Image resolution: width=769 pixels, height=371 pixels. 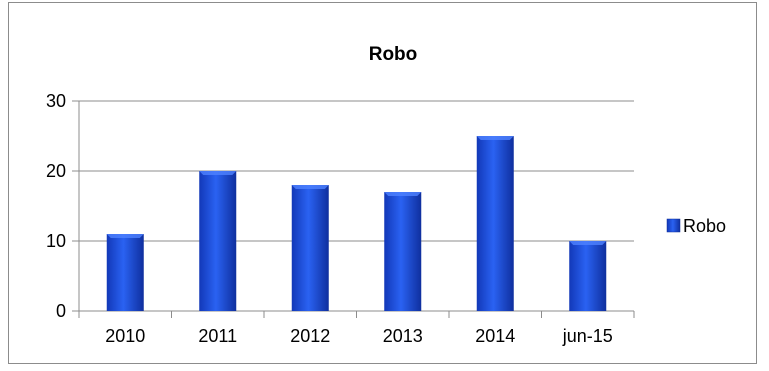 What do you see at coordinates (56, 171) in the screenshot?
I see `y-tick-label: 20` at bounding box center [56, 171].